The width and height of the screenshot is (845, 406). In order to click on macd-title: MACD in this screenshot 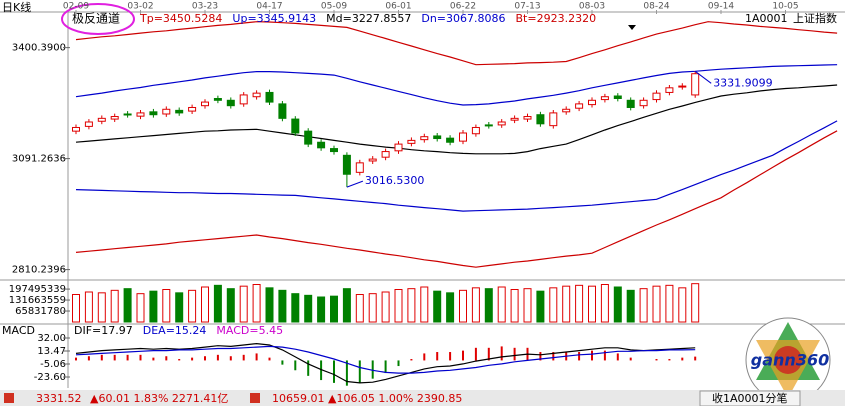, I will do `click(18, 330)`.